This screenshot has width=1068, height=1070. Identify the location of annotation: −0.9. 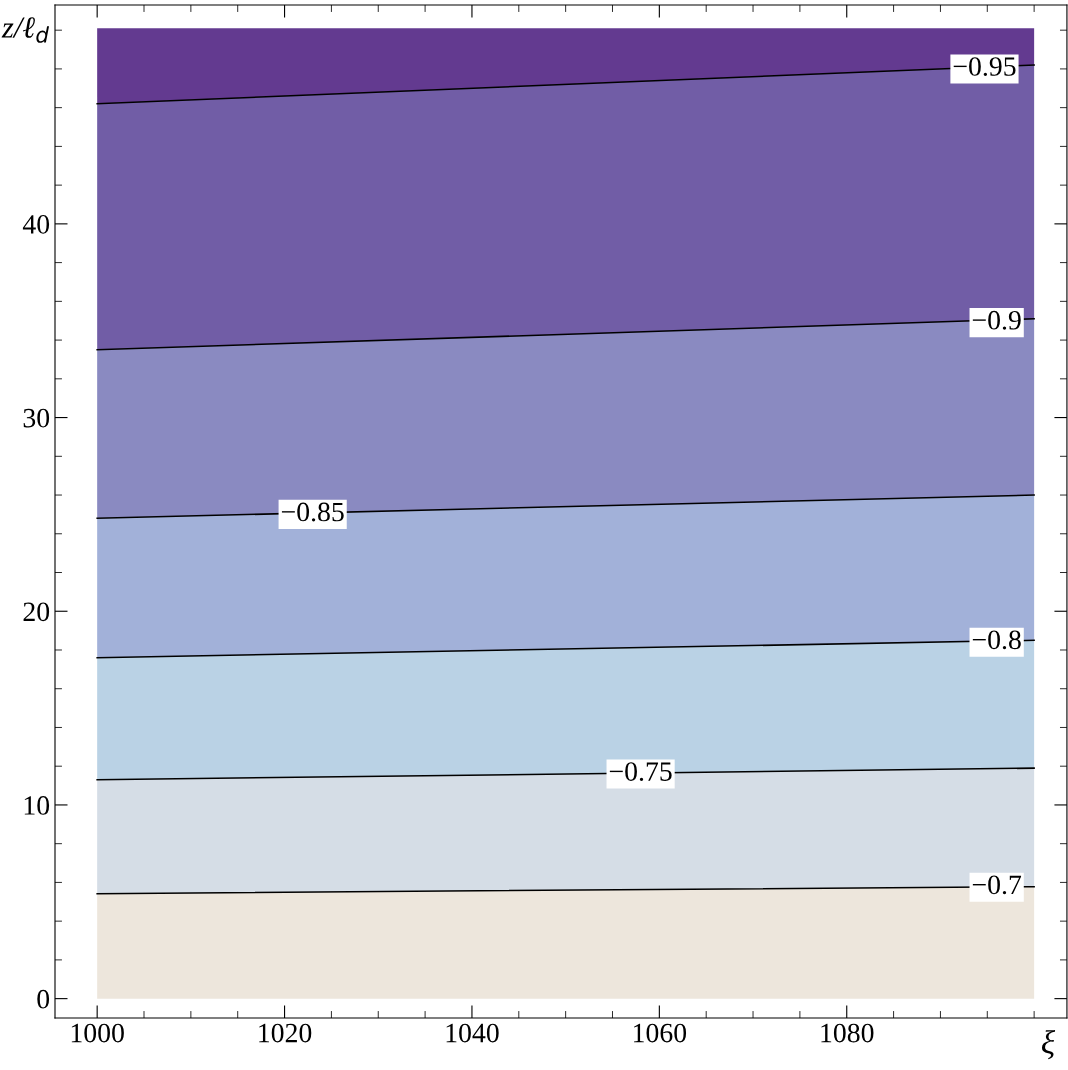
(996, 320).